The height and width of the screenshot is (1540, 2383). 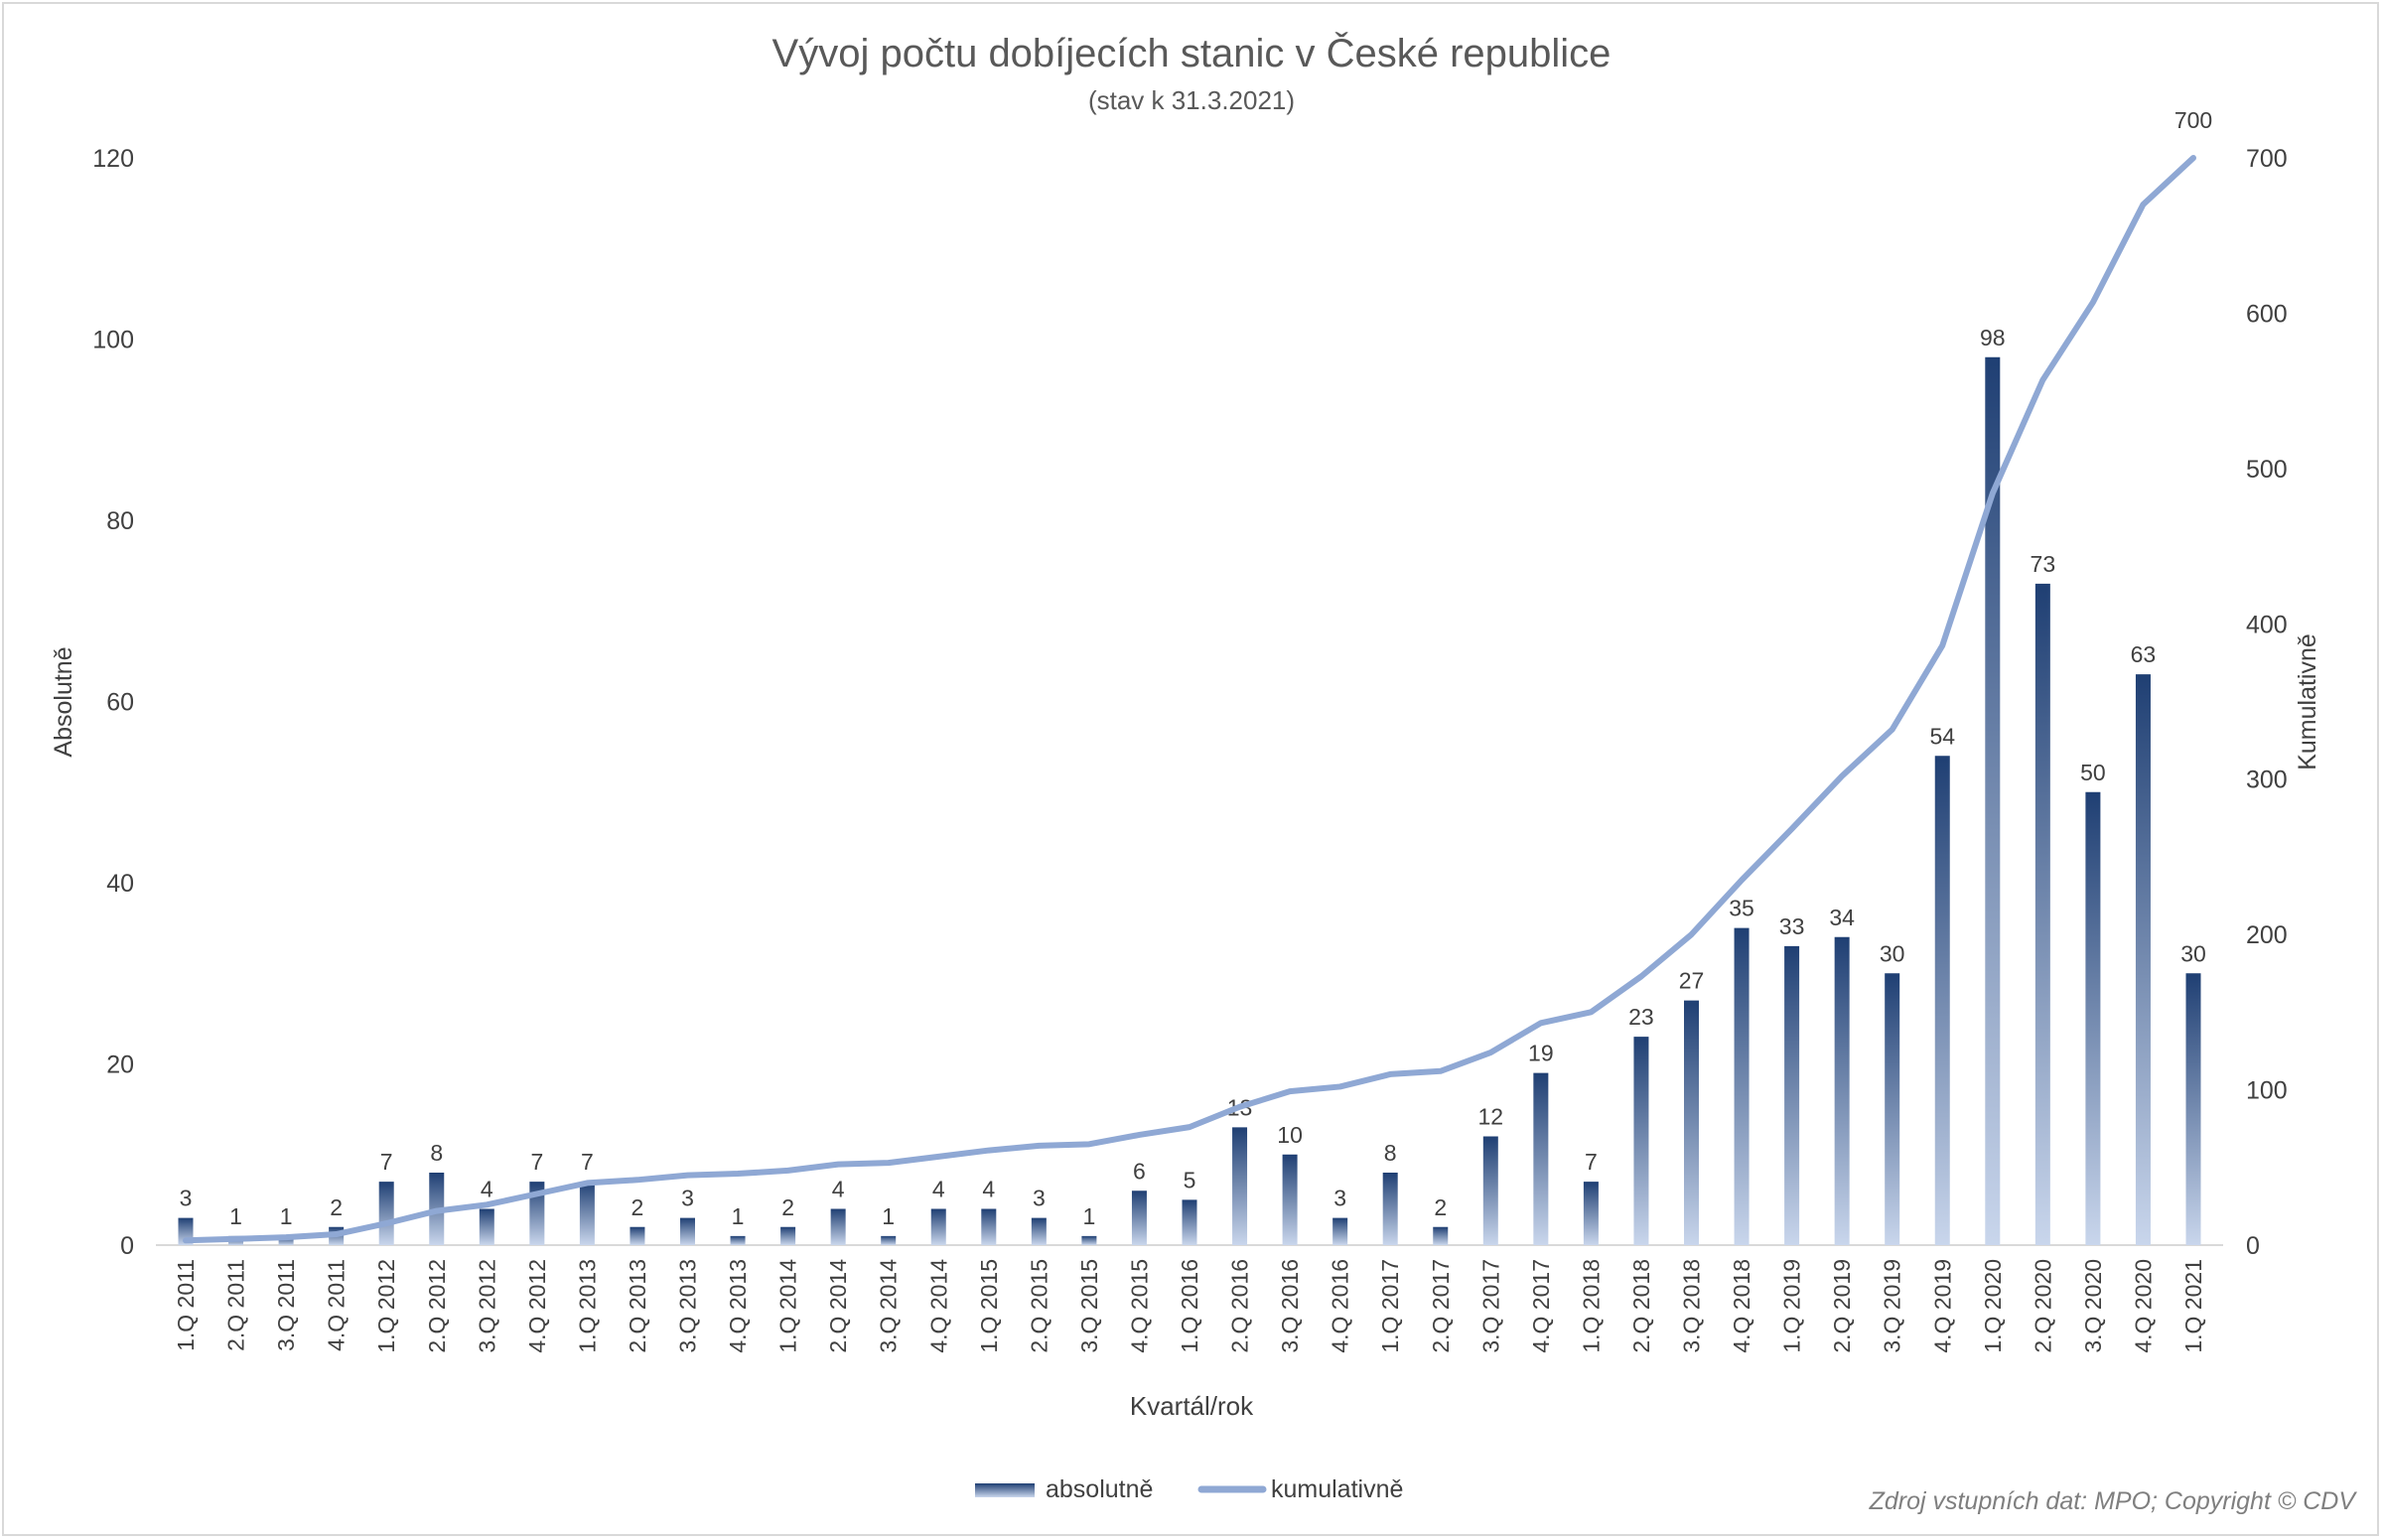 I want to click on x-tick-label: 3.Q 2019, so click(x=1892, y=1306).